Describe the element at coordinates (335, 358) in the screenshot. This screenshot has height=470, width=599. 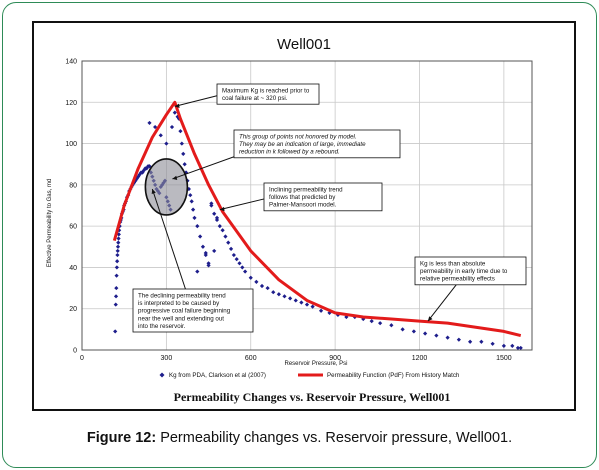
I see `x-tick-label: 900` at that location.